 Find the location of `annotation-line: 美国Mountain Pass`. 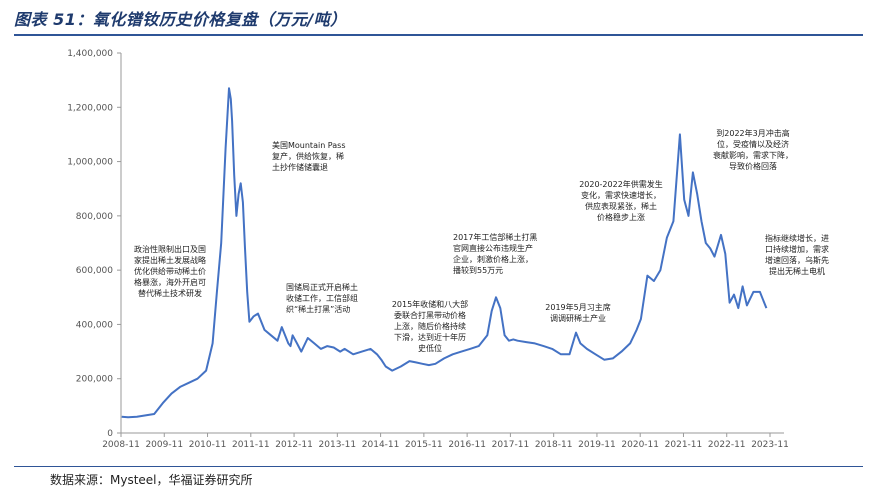

annotation-line: 美国Mountain Pass is located at coordinates (309, 145).